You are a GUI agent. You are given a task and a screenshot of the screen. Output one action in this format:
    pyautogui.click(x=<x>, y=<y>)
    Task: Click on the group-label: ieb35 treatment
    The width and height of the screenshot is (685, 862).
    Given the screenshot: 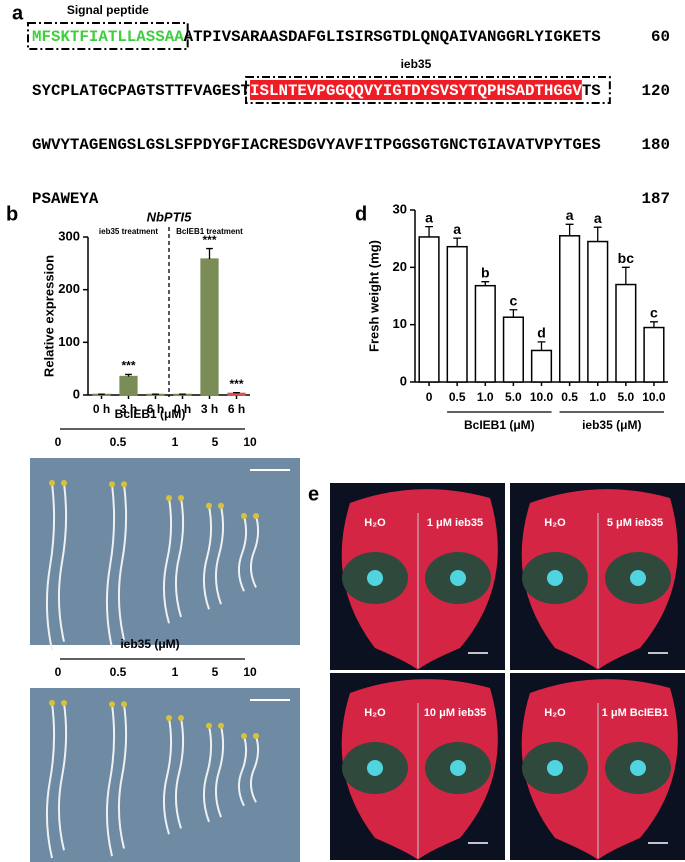 What is the action you would take?
    pyautogui.click(x=128, y=231)
    